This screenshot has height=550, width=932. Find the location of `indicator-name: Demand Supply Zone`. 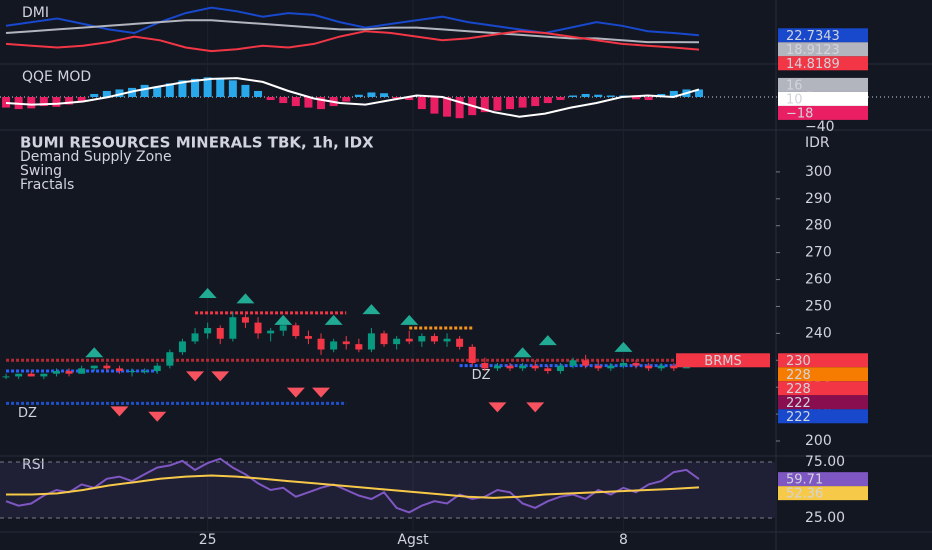

indicator-name: Demand Supply Zone is located at coordinates (96, 157).